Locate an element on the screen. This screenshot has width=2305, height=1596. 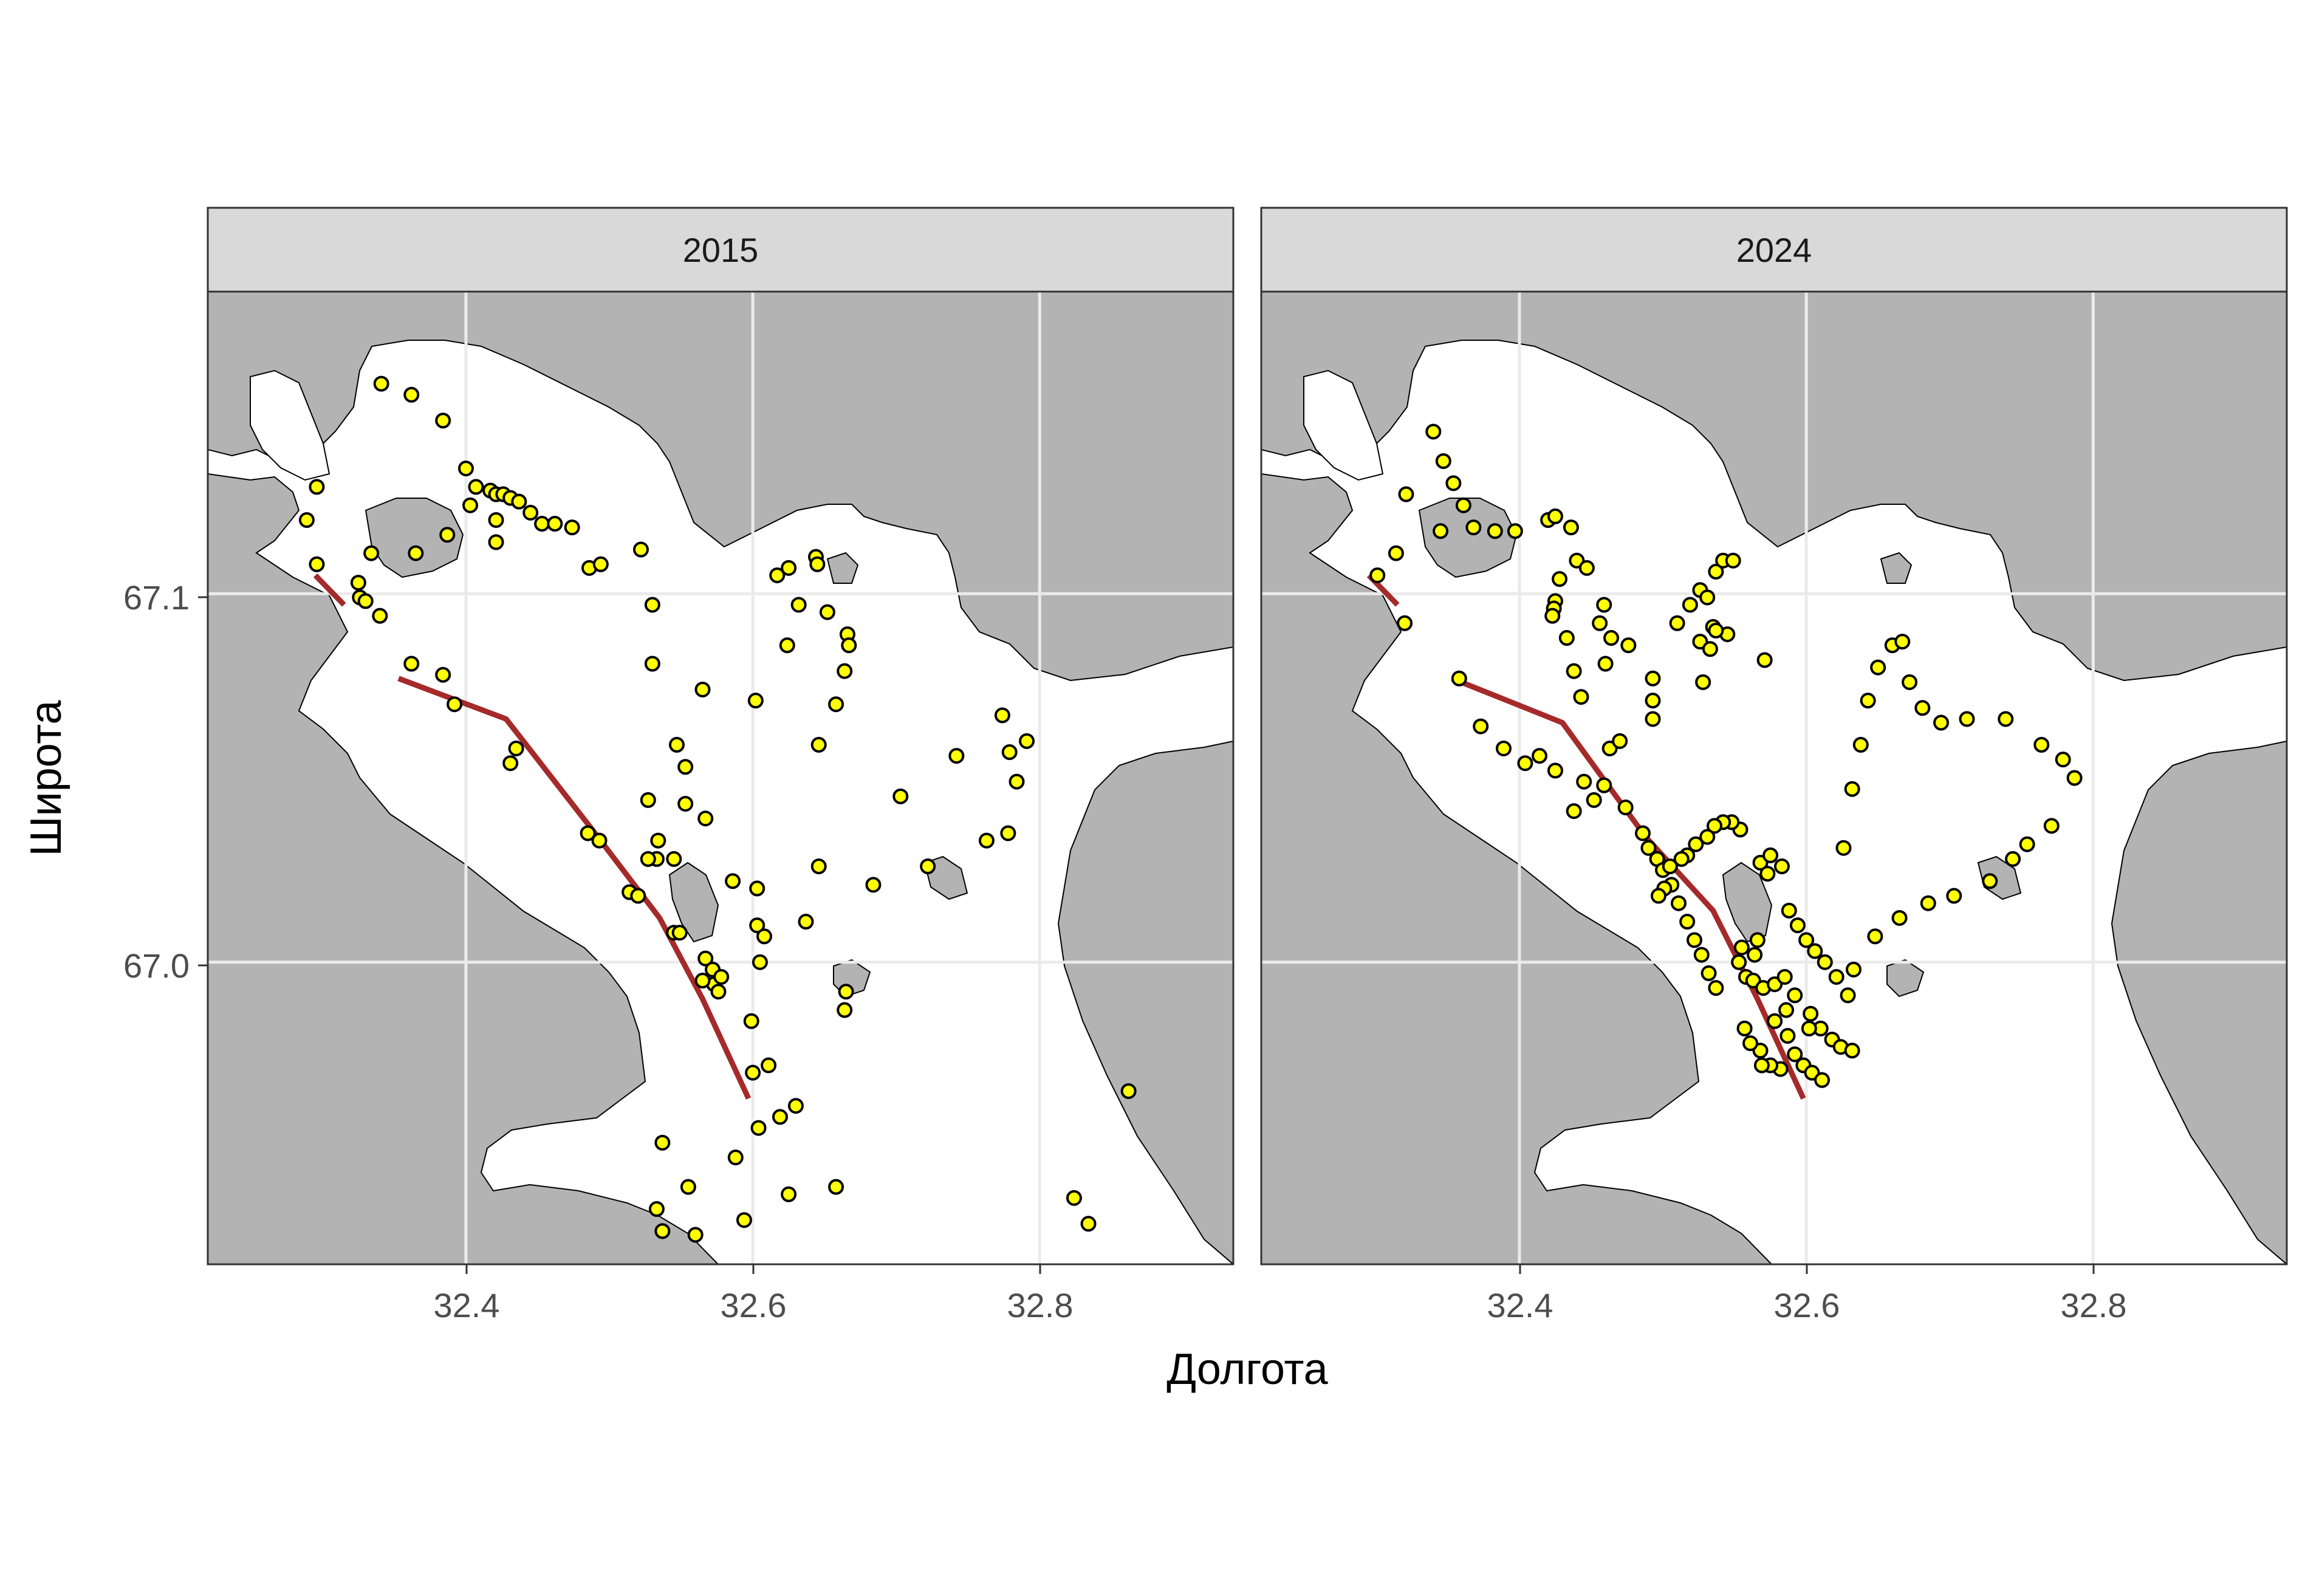
x-axis-title: Долгота is located at coordinates (1247, 1369).